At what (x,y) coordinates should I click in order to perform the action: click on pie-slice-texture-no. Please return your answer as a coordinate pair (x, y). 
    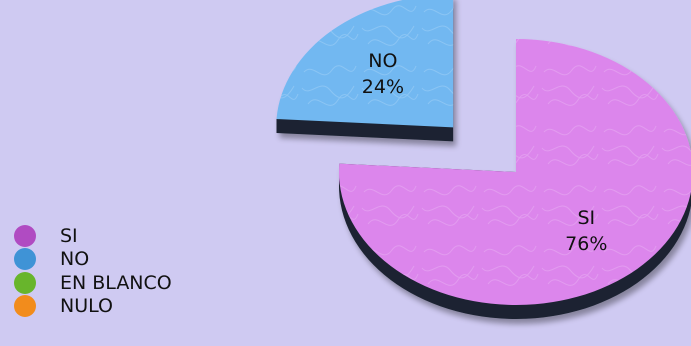
    Looking at the image, I should click on (365, 64).